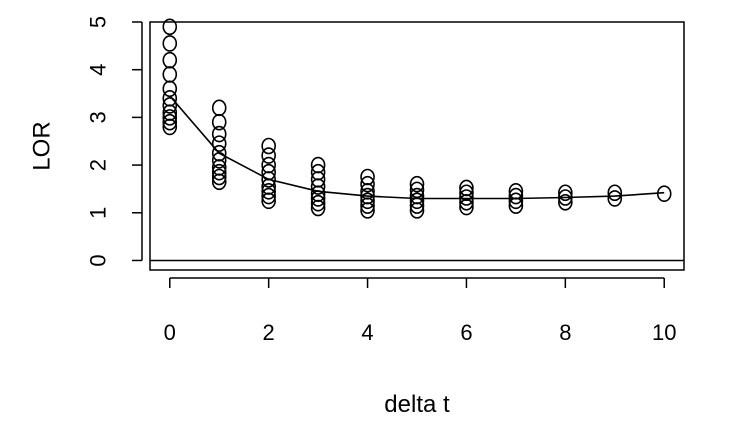 Image resolution: width=754 pixels, height=434 pixels. What do you see at coordinates (98, 165) in the screenshot?
I see `y-tick-label: 2` at bounding box center [98, 165].